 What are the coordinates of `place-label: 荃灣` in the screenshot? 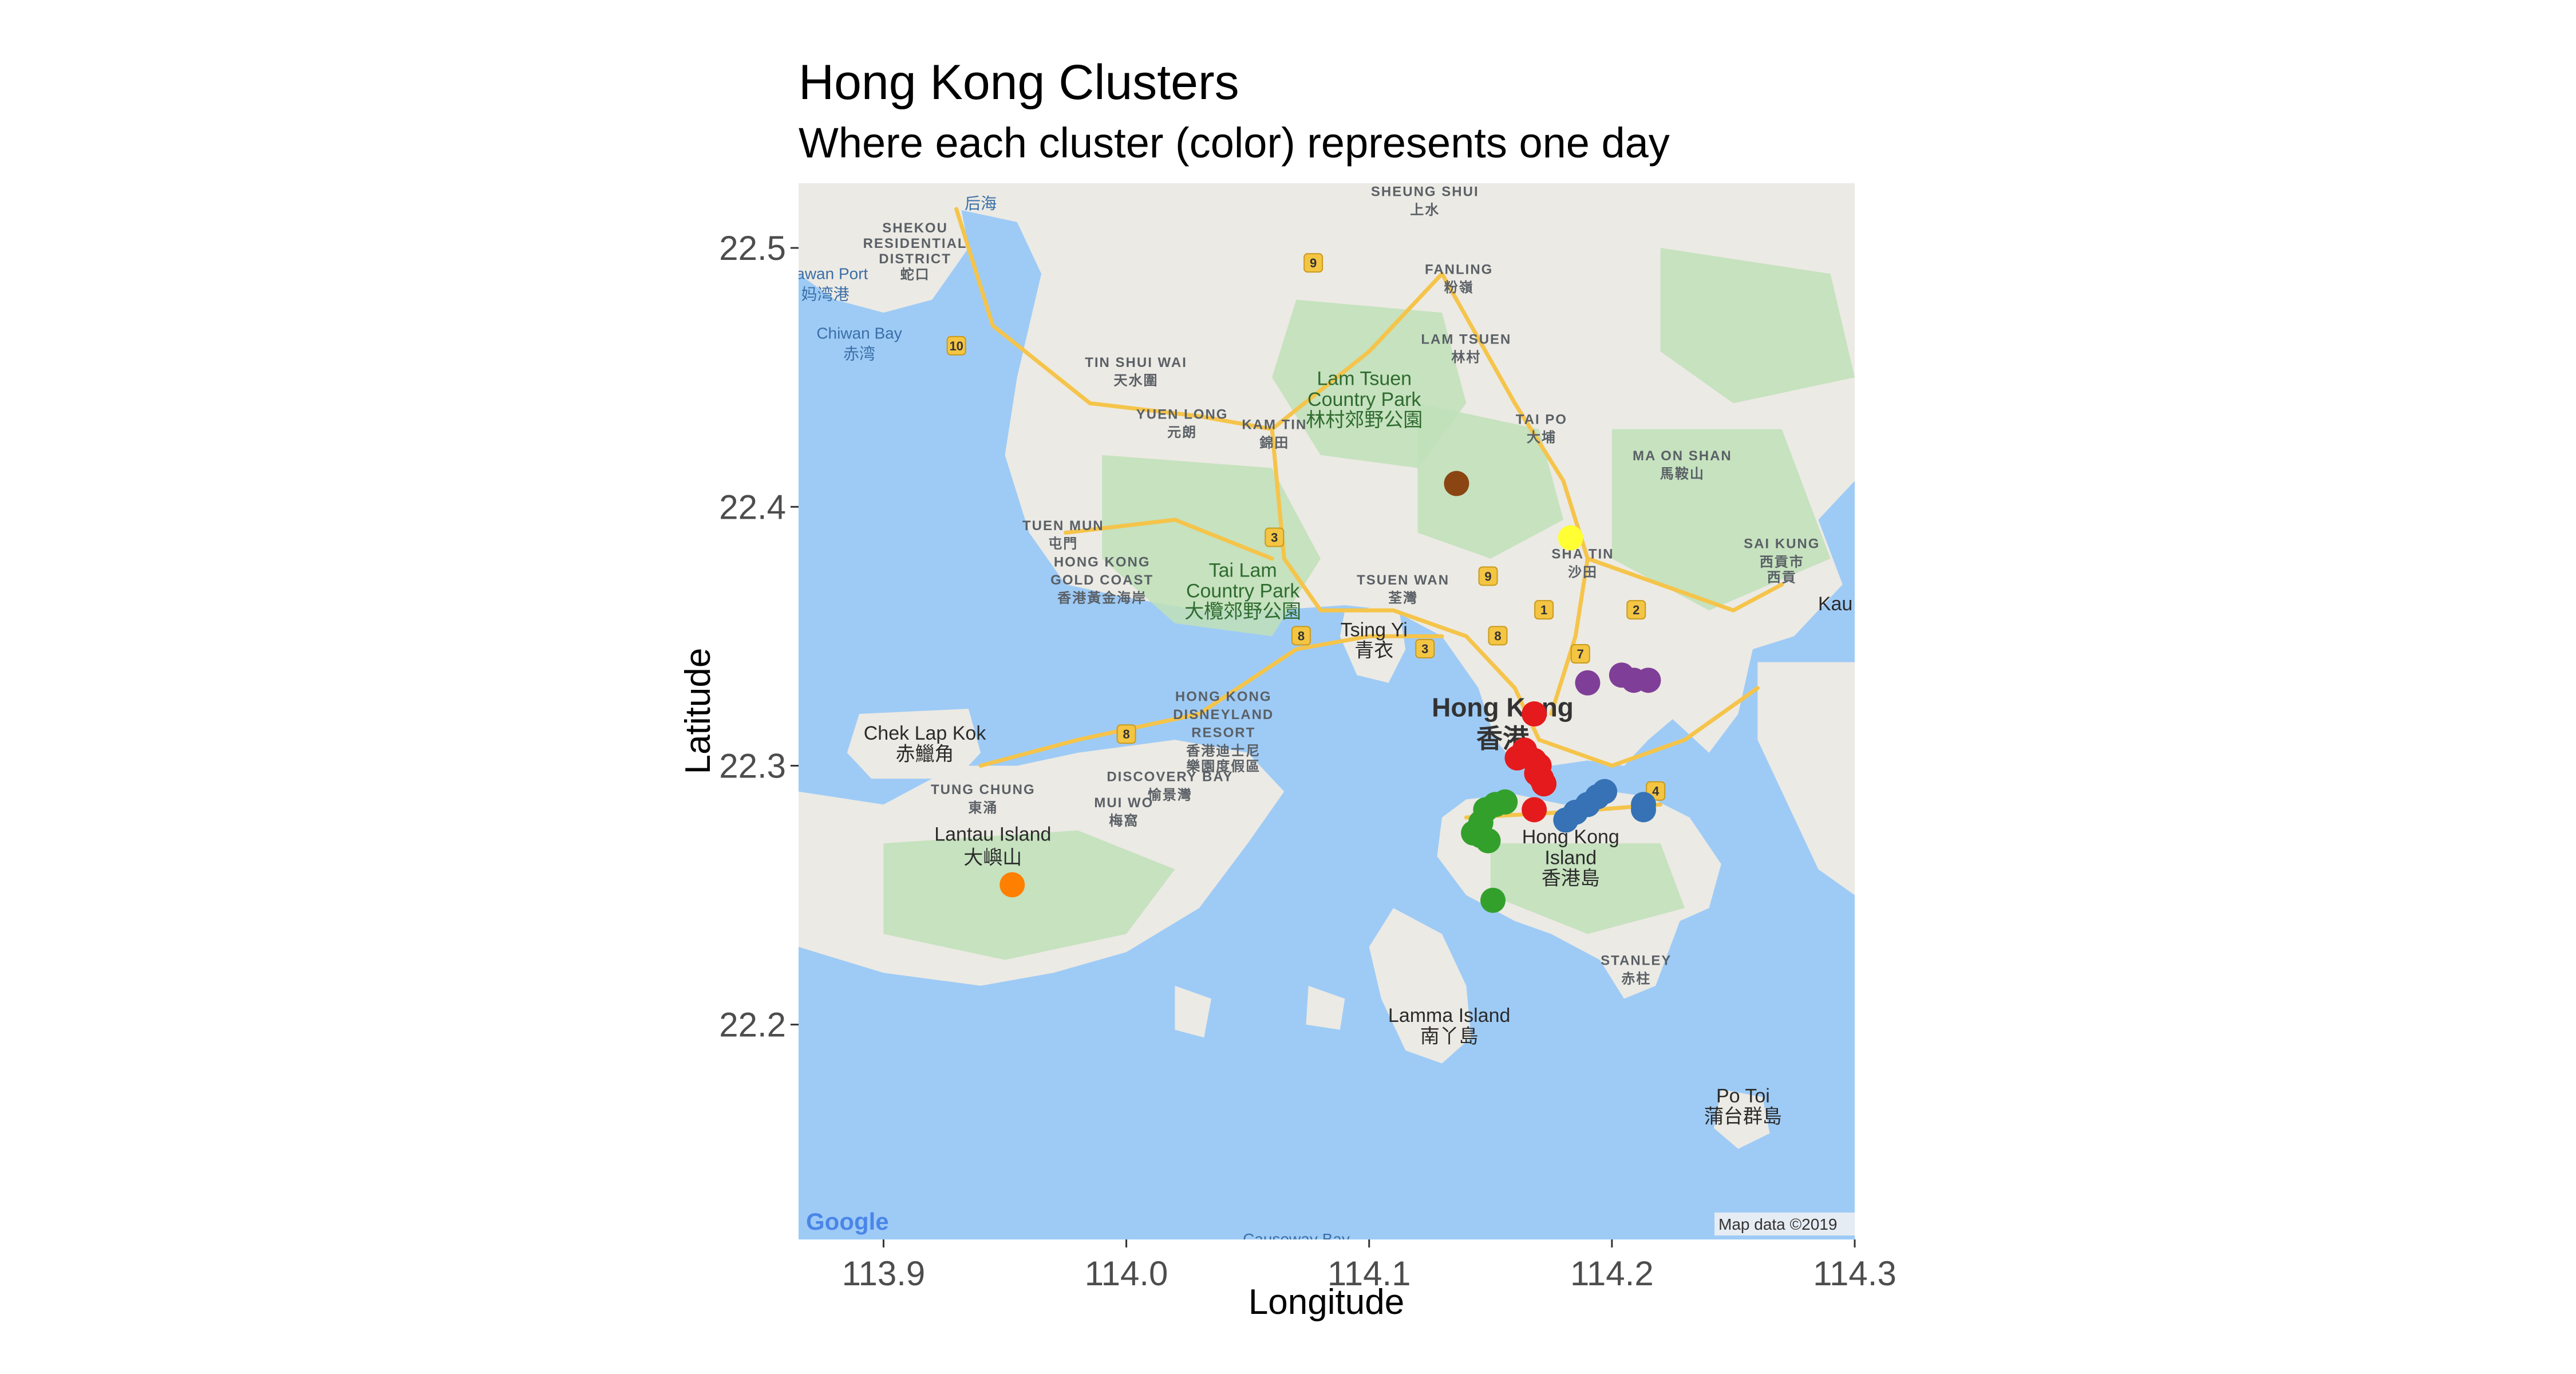 It's located at (1403, 599).